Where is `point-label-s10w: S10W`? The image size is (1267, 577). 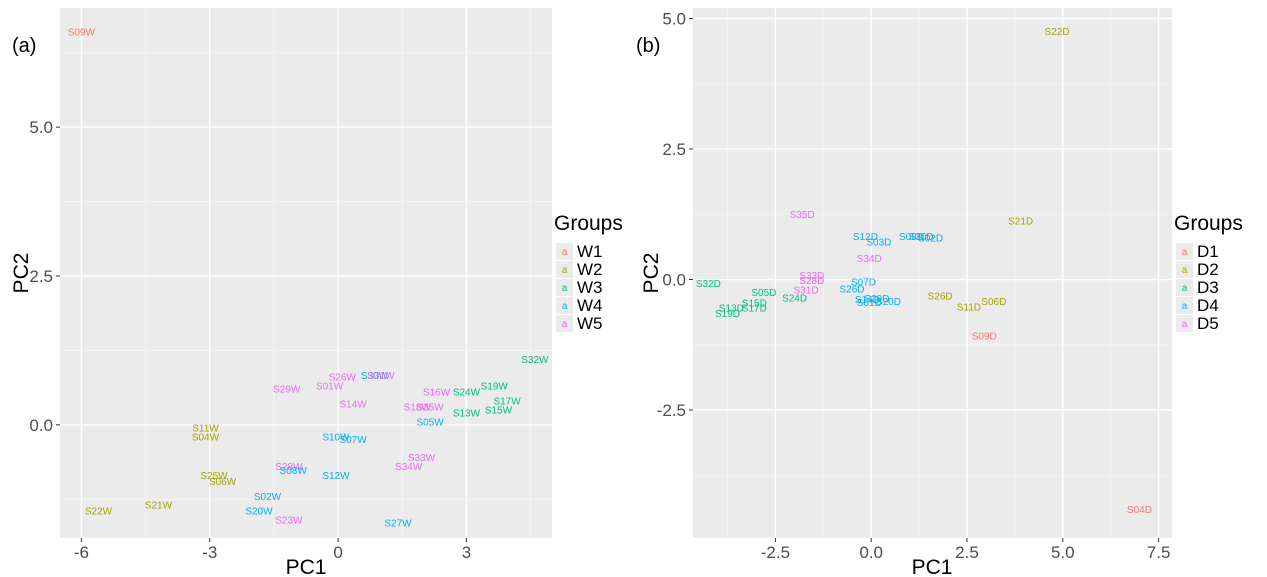 point-label-s10w: S10W is located at coordinates (336, 437).